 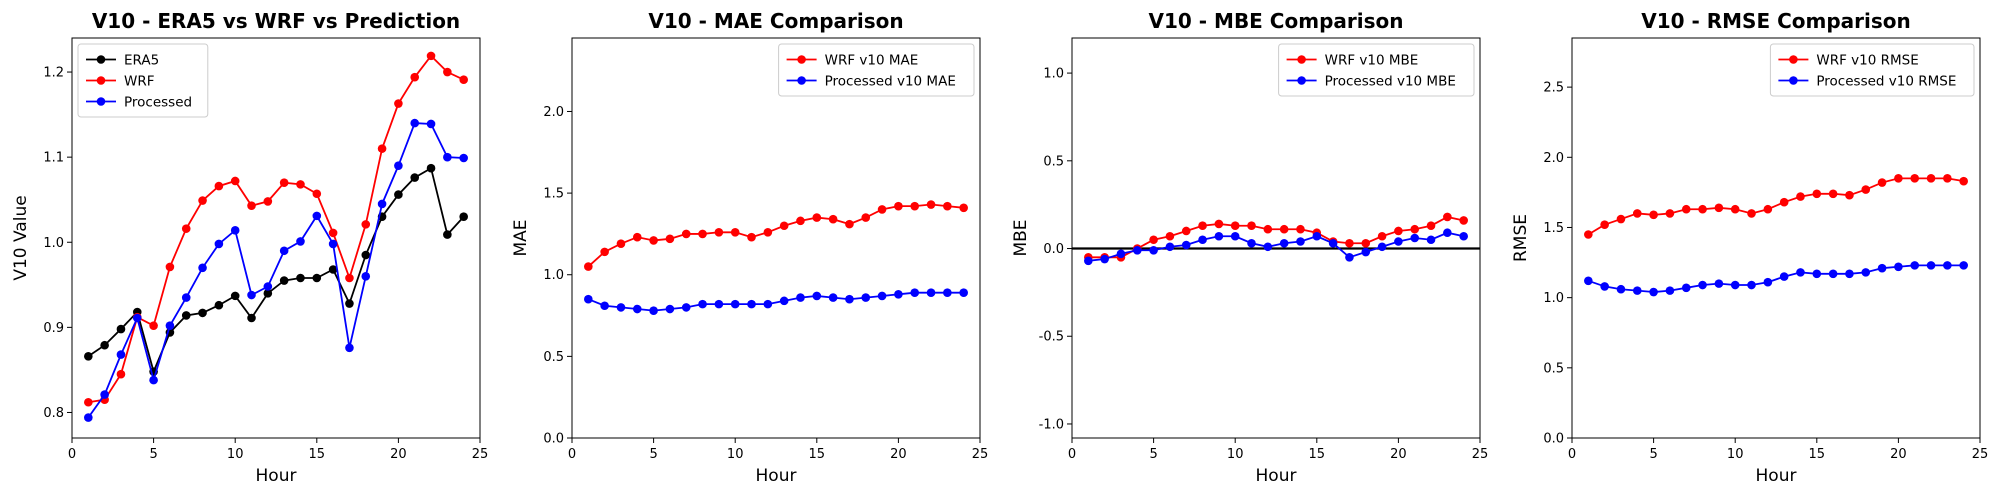 I want to click on y-axis-label: MBE, so click(x=1021, y=237).